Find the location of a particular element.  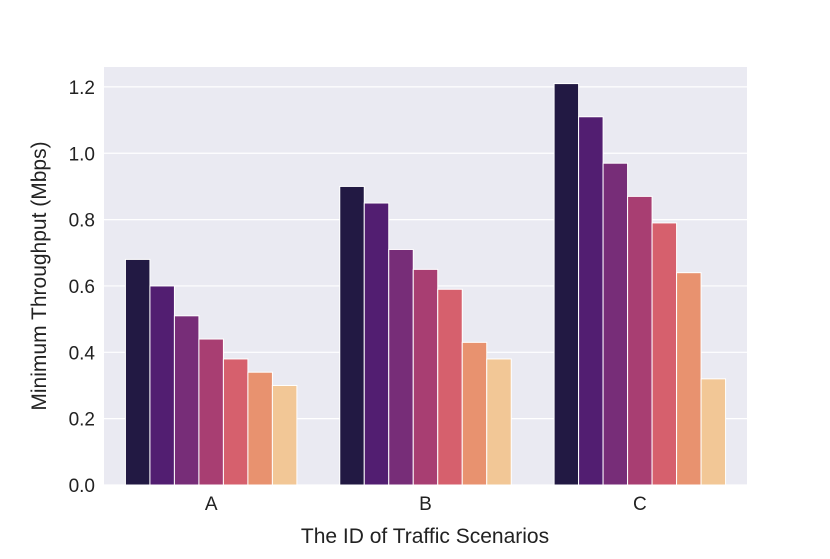

bar-series-2-B is located at coordinates (376, 344).